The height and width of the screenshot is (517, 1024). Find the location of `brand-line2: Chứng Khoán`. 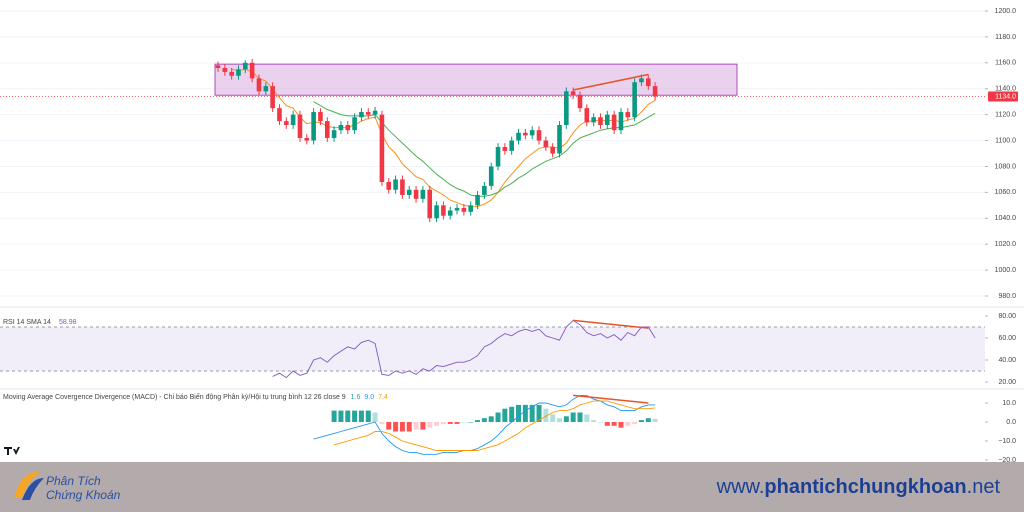

brand-line2: Chứng Khoán is located at coordinates (83, 495).